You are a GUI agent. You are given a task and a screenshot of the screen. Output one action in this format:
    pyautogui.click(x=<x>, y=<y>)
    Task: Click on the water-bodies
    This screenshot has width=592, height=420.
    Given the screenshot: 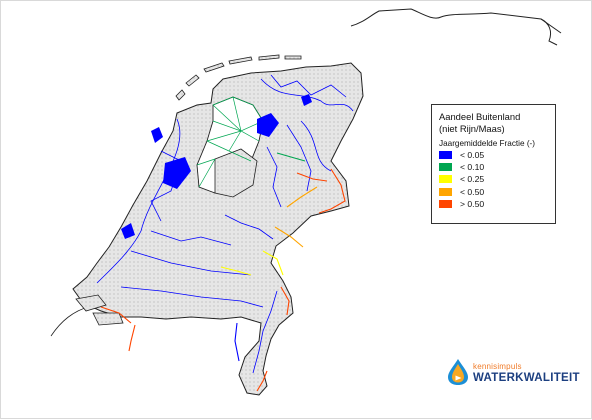 What is the action you would take?
    pyautogui.click(x=216, y=166)
    